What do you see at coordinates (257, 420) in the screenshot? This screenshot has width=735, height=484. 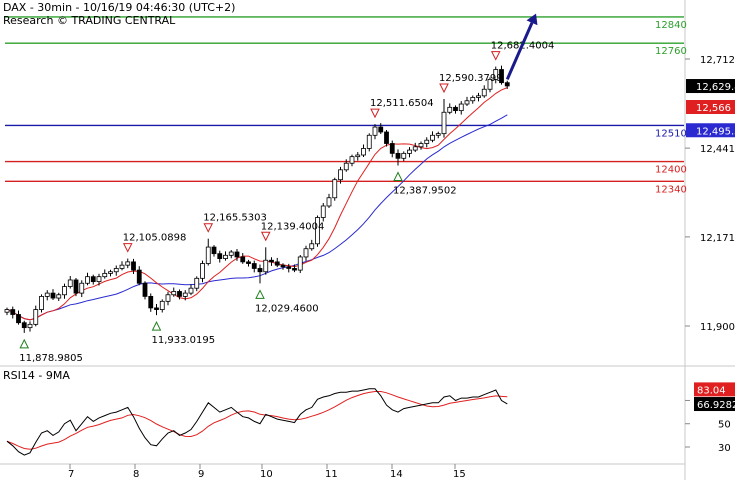 I see `rsi-ma-line` at bounding box center [257, 420].